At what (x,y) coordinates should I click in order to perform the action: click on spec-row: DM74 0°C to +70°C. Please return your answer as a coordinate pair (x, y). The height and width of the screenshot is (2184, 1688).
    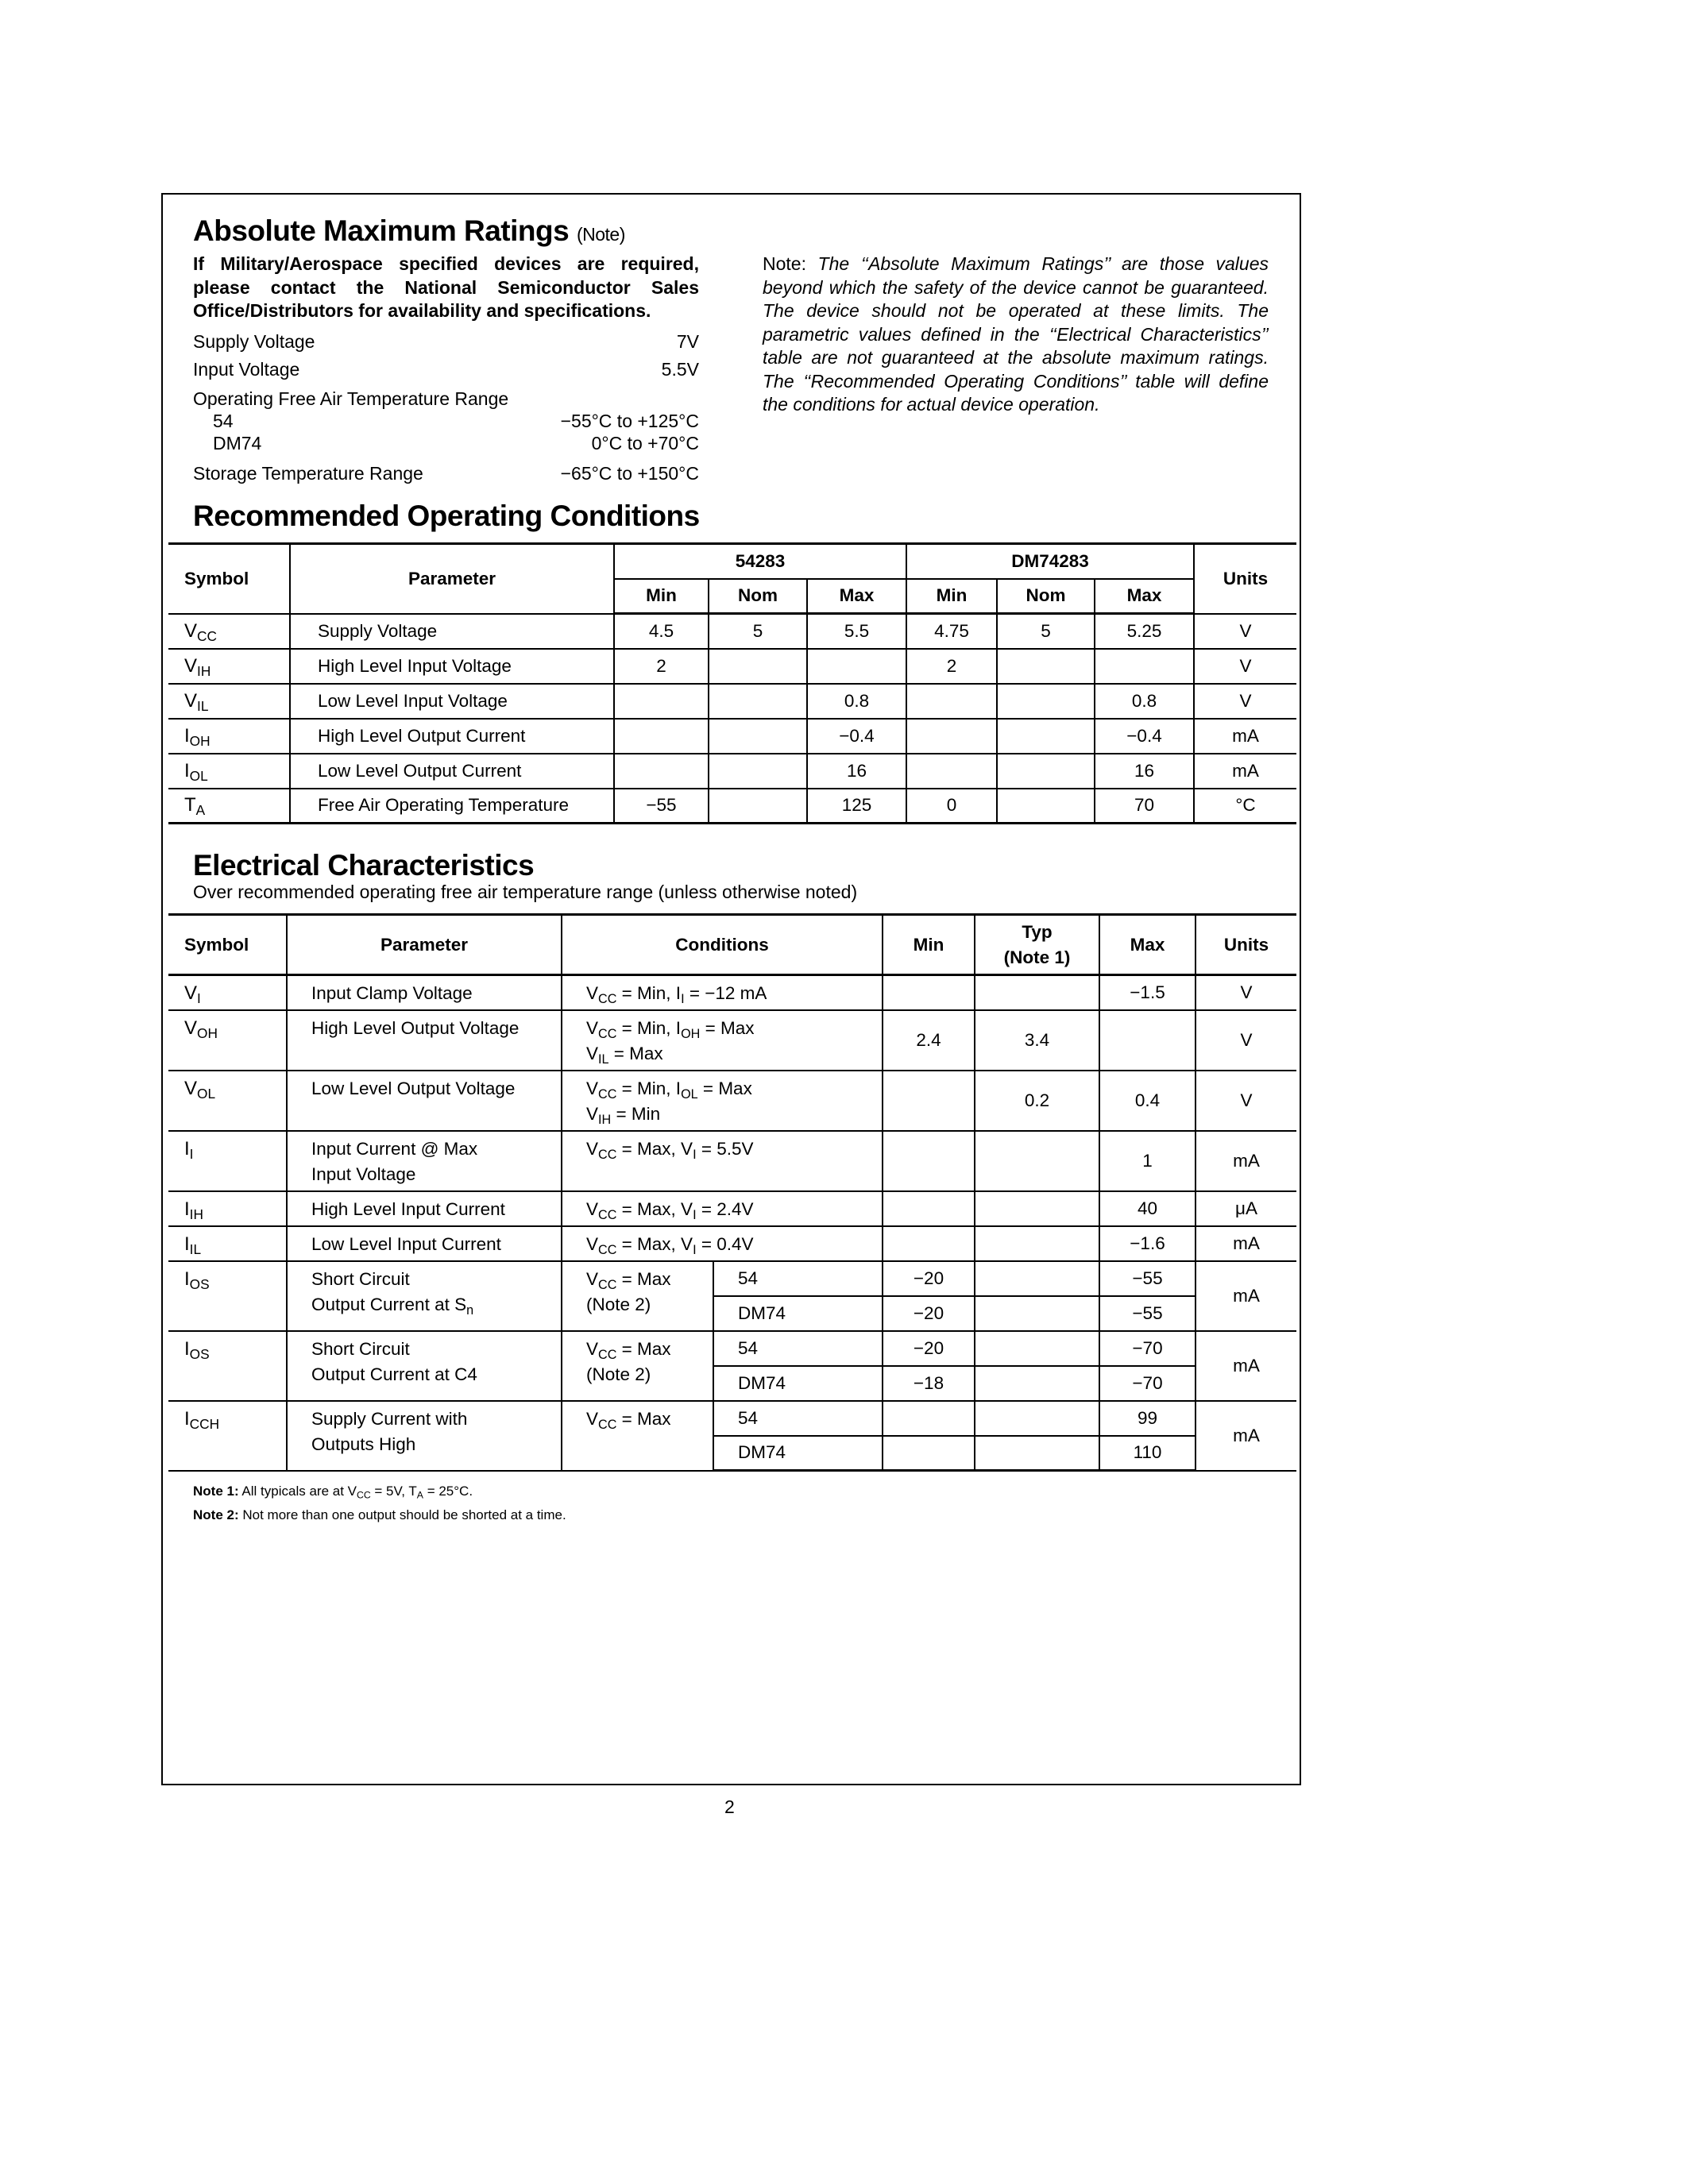
    Looking at the image, I should click on (456, 444).